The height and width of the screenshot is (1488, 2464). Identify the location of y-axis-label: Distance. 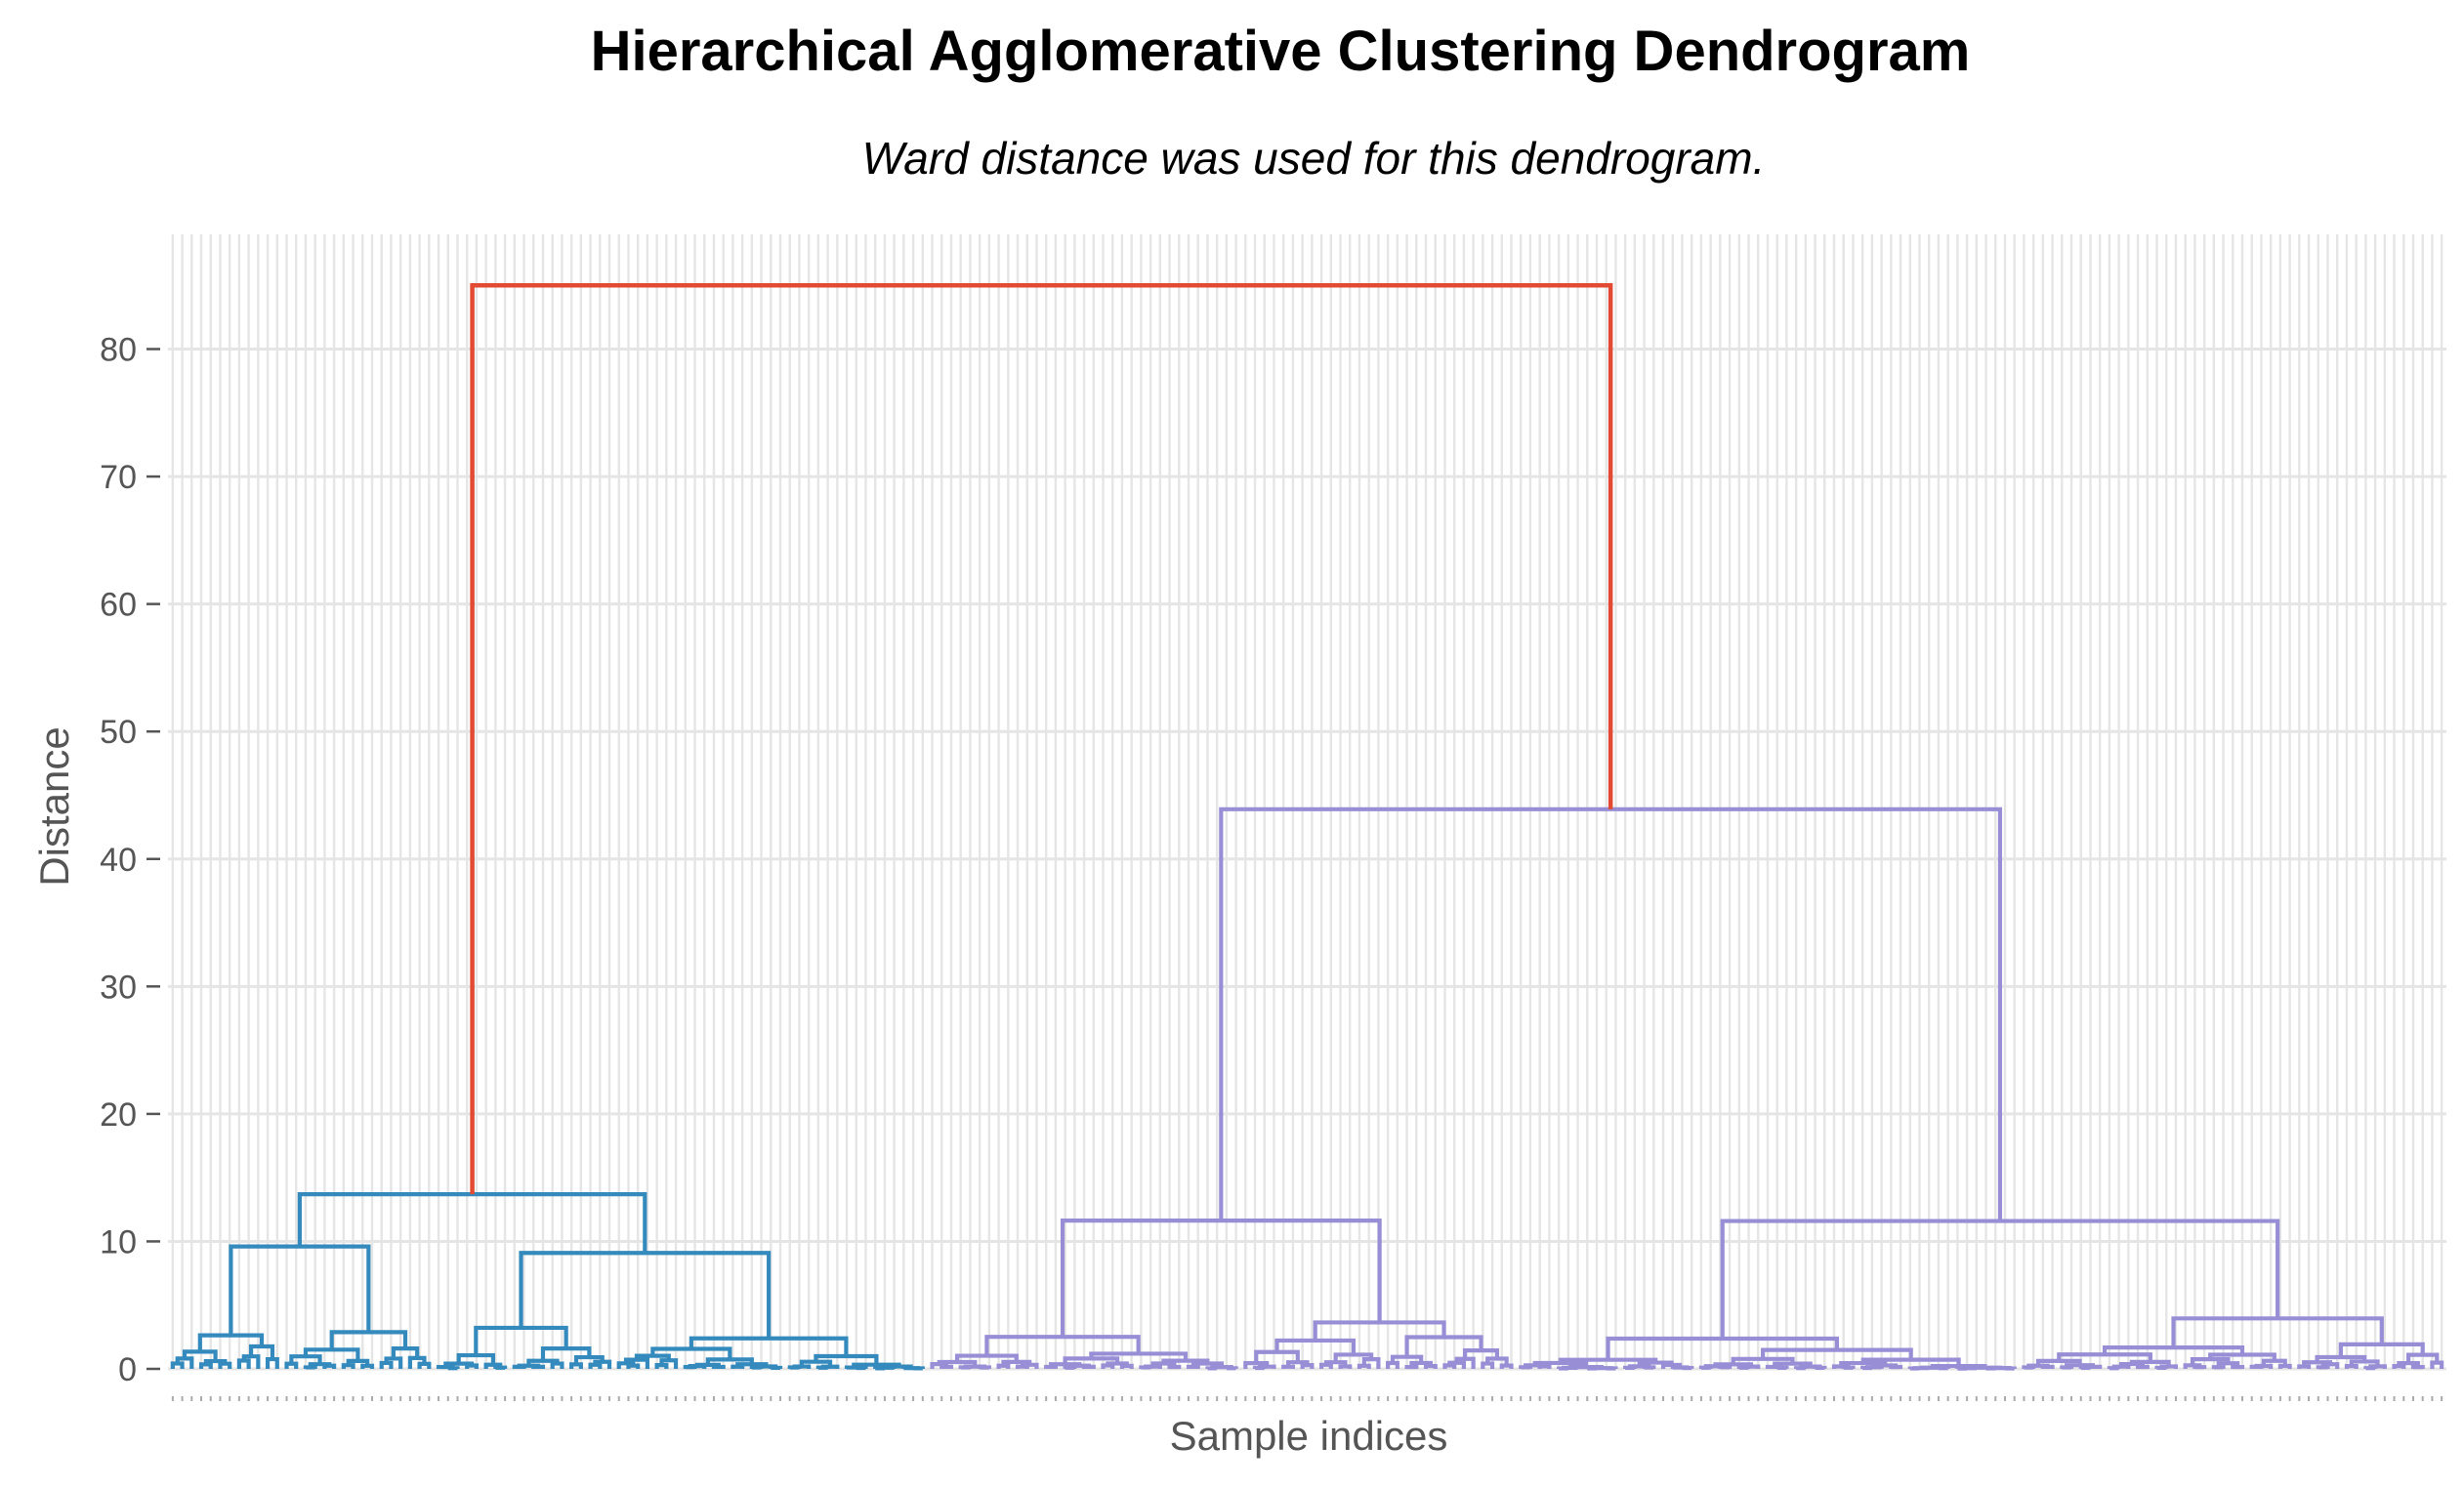
(54, 806).